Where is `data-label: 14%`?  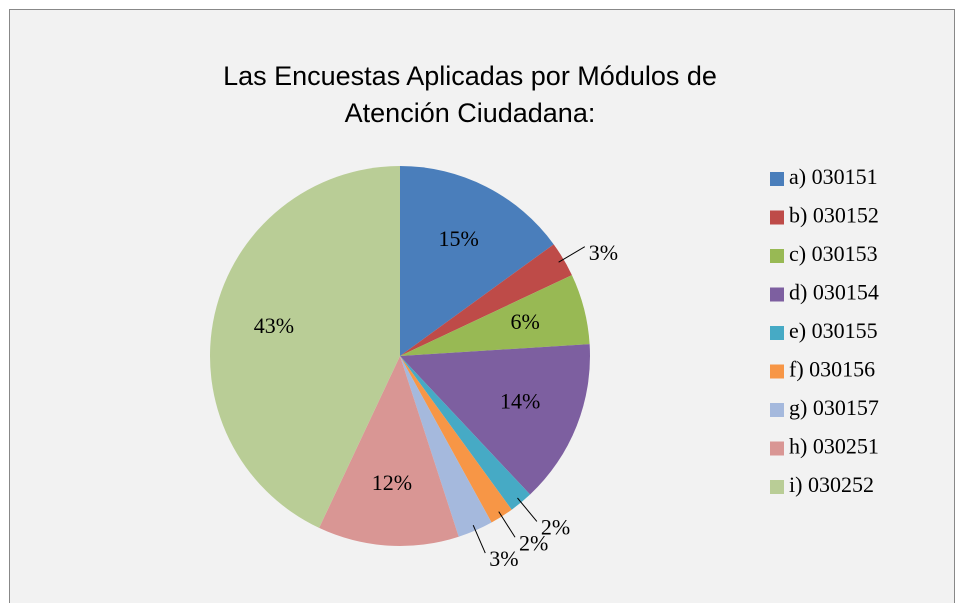 data-label: 14% is located at coordinates (520, 401).